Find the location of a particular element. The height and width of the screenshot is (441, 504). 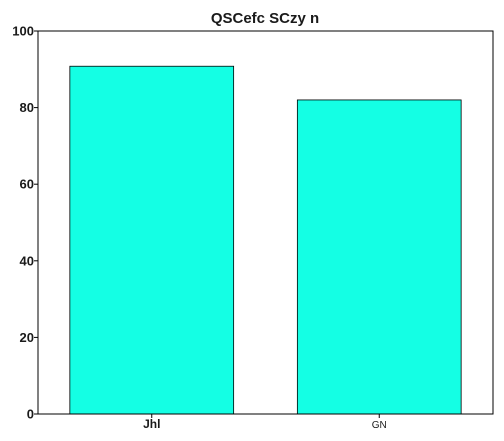

y-tick-label-1: 20 is located at coordinates (27, 337).